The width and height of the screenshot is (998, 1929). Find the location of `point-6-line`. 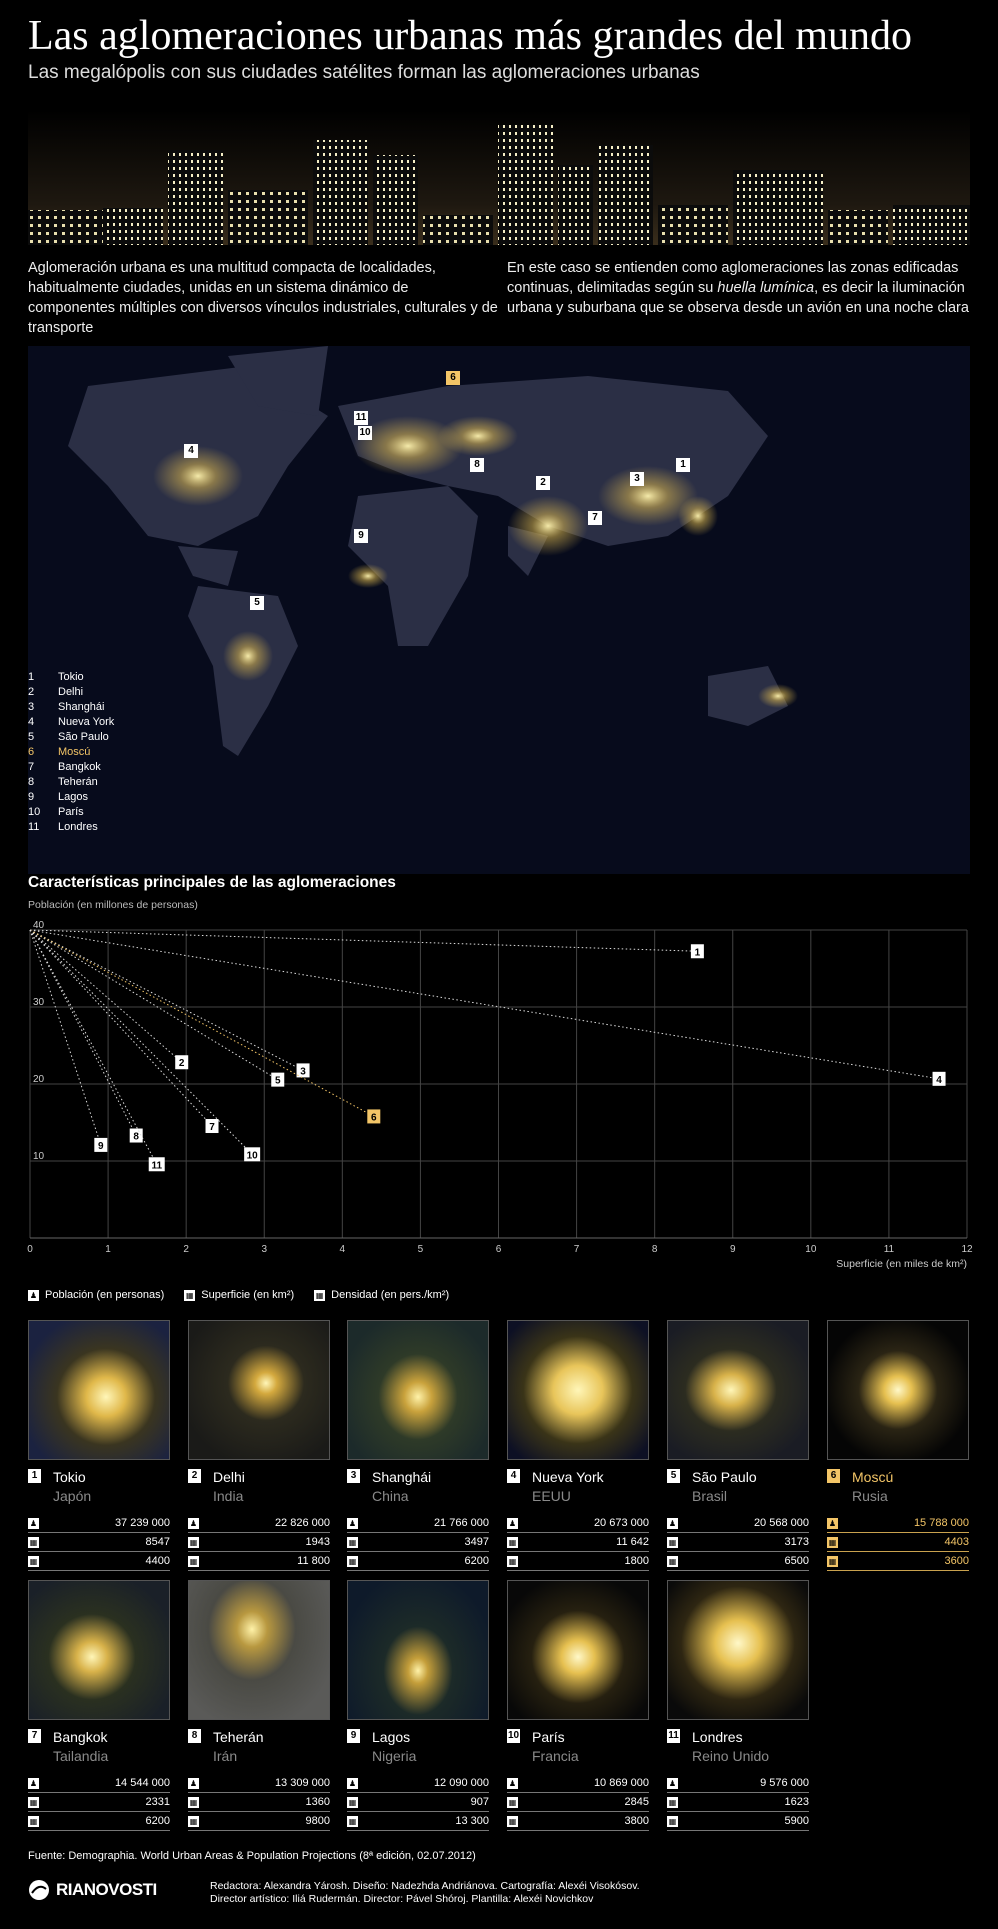

point-6-line is located at coordinates (202, 1023).